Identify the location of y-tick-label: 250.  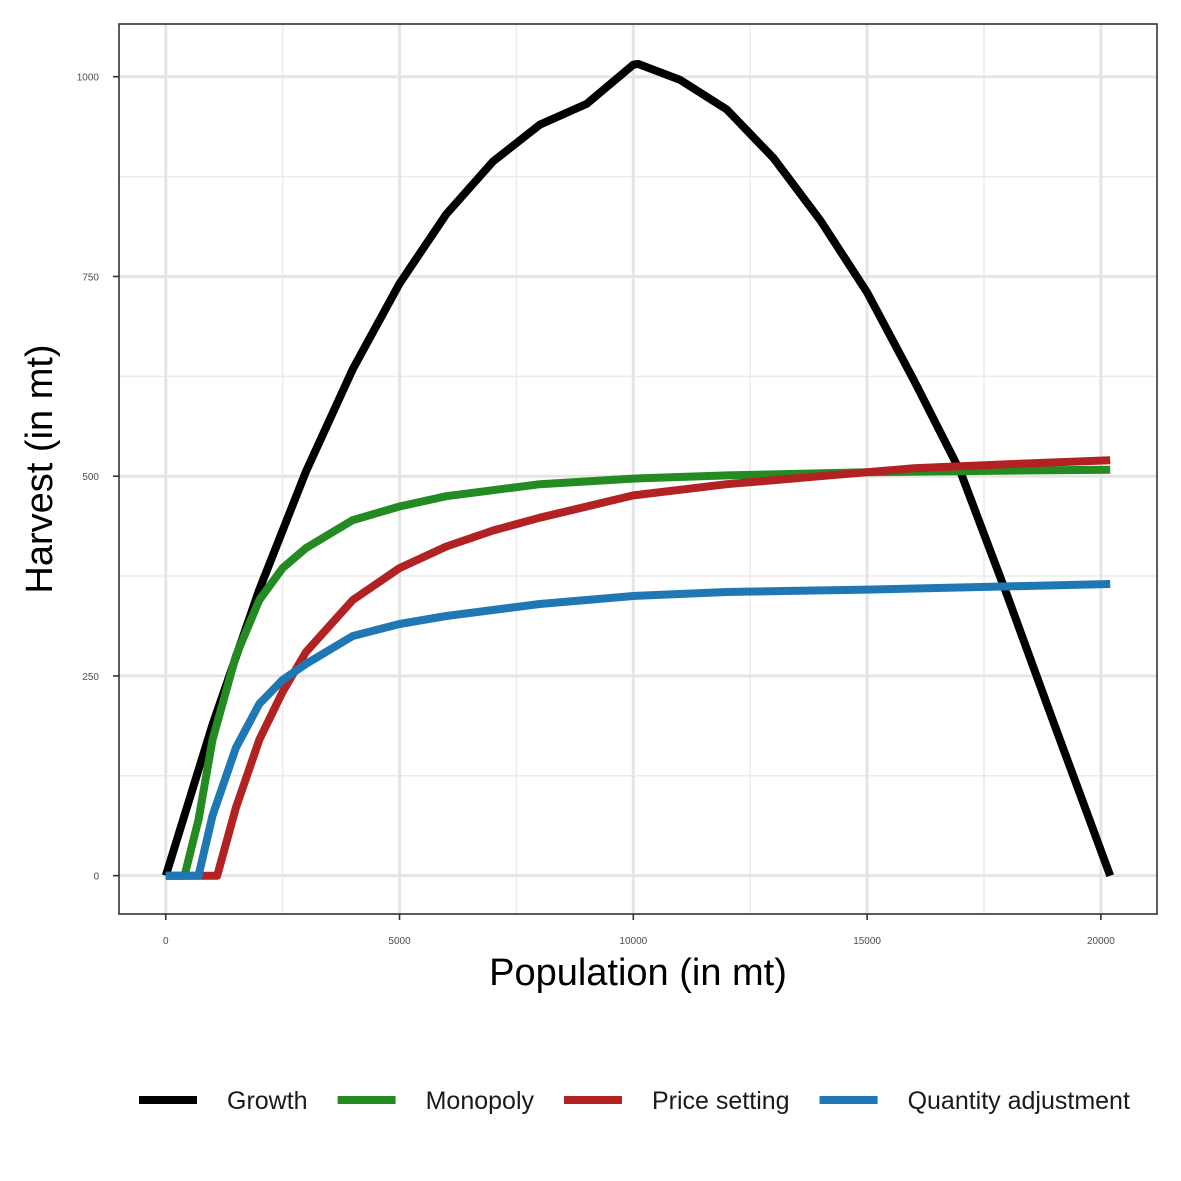
(90, 677).